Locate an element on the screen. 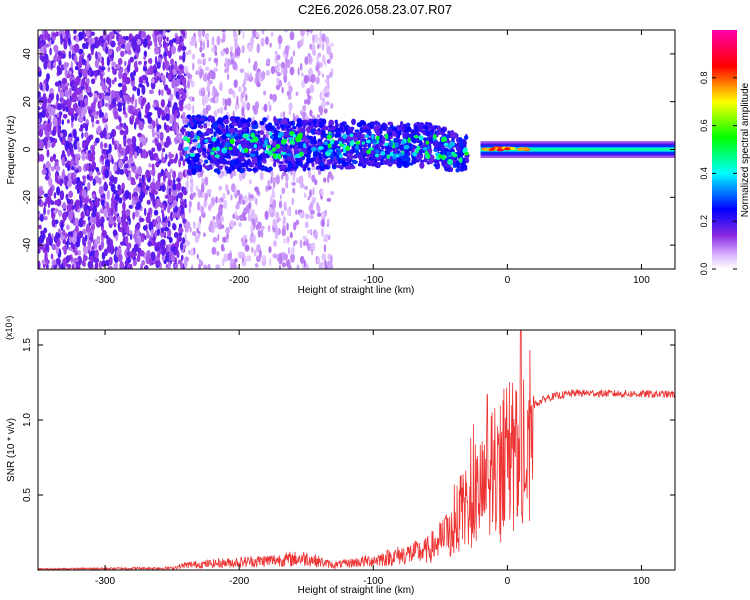 The width and height of the screenshot is (750, 600). colorbar-tick-label: 0.4 is located at coordinates (704, 173).